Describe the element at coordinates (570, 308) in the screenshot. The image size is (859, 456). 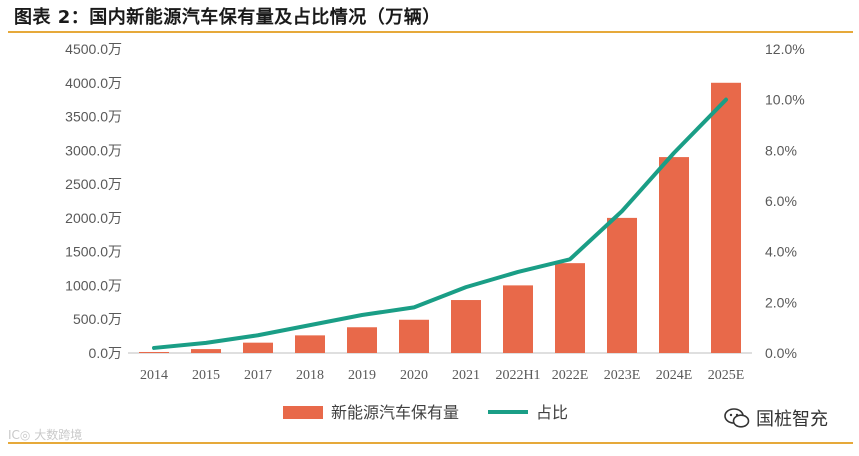
I see `bar-2022e` at that location.